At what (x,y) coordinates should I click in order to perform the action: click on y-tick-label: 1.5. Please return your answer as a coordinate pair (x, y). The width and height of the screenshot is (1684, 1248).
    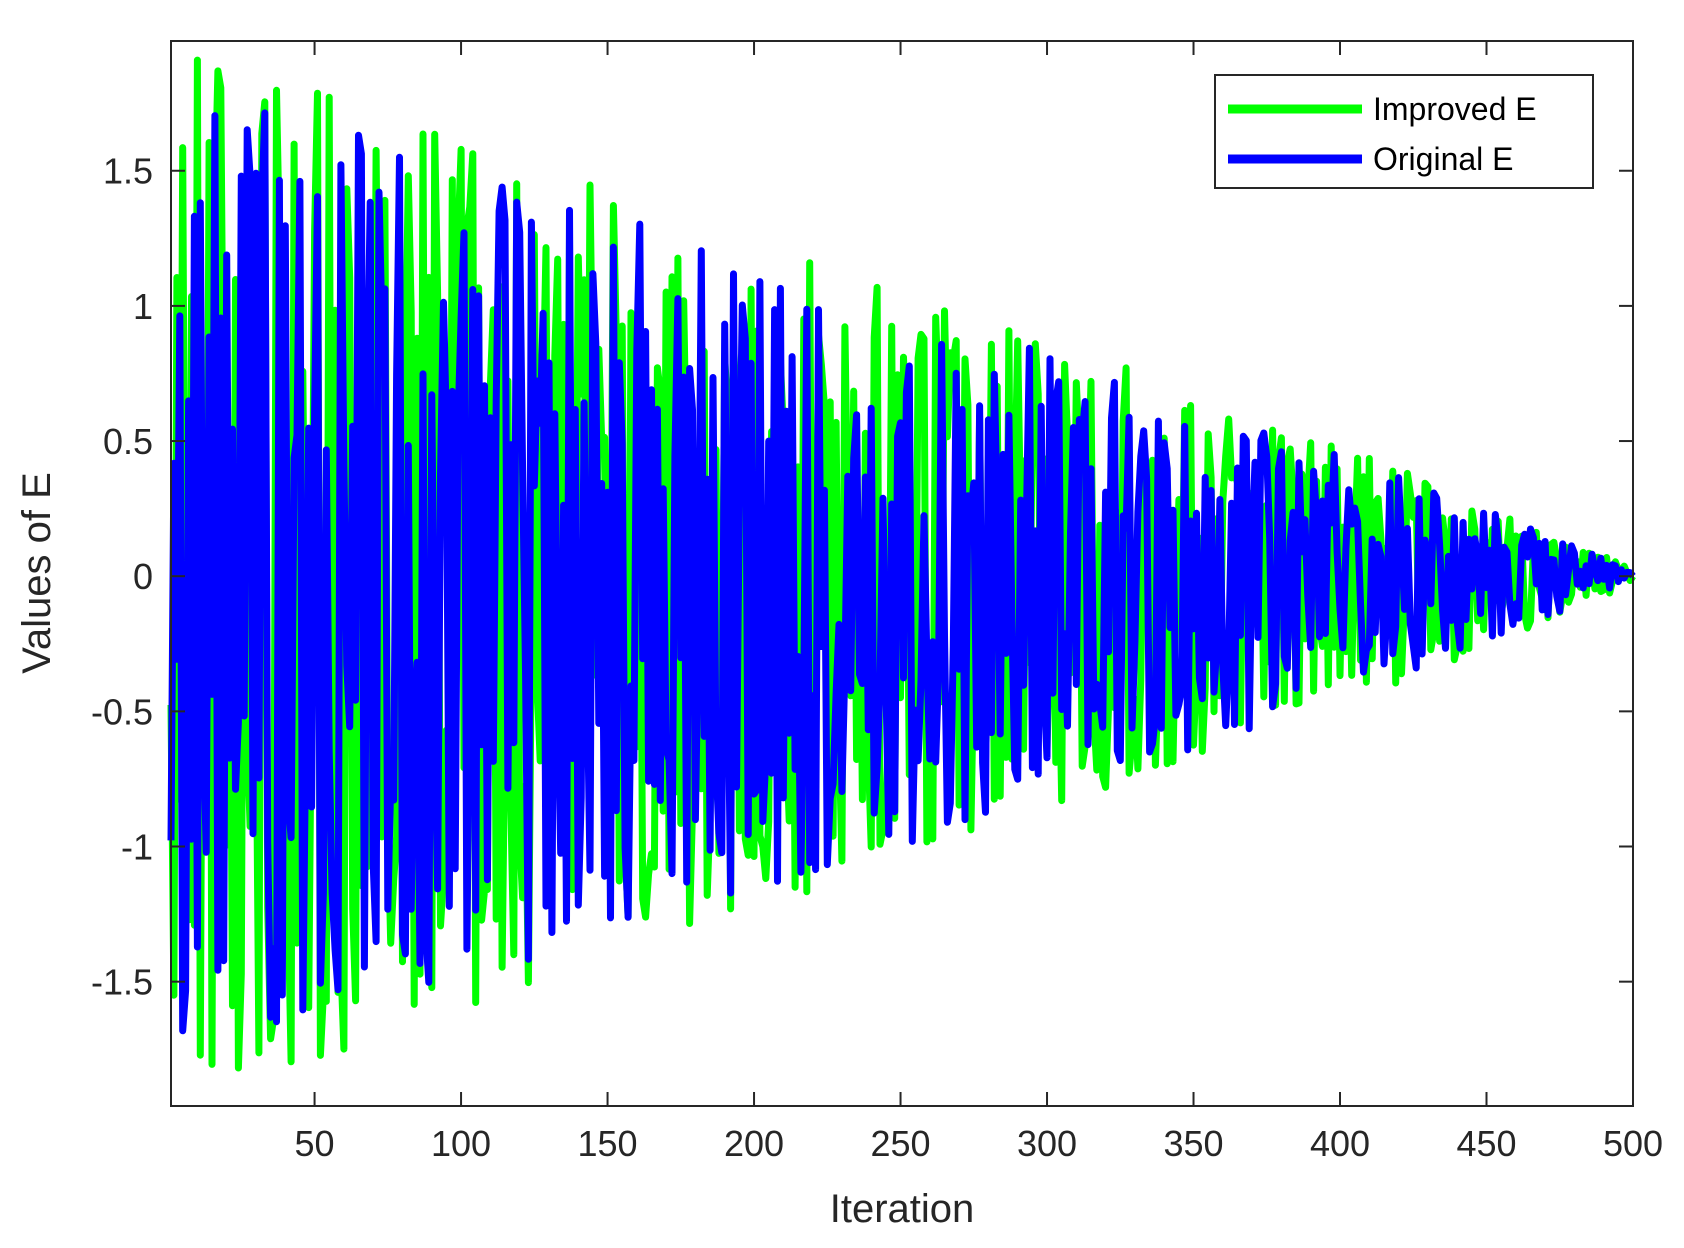
    Looking at the image, I should click on (128, 171).